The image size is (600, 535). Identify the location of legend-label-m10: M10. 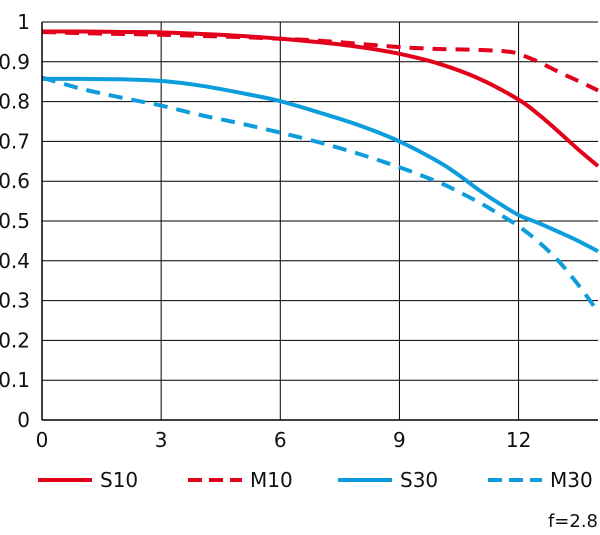
(271, 480).